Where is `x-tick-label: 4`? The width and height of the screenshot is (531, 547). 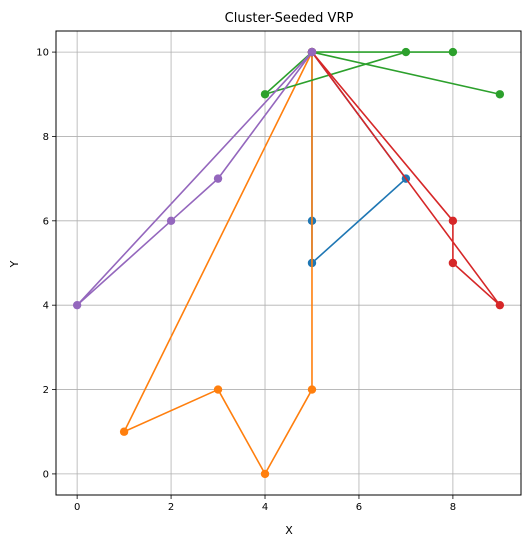
x-tick-label: 4 is located at coordinates (265, 507).